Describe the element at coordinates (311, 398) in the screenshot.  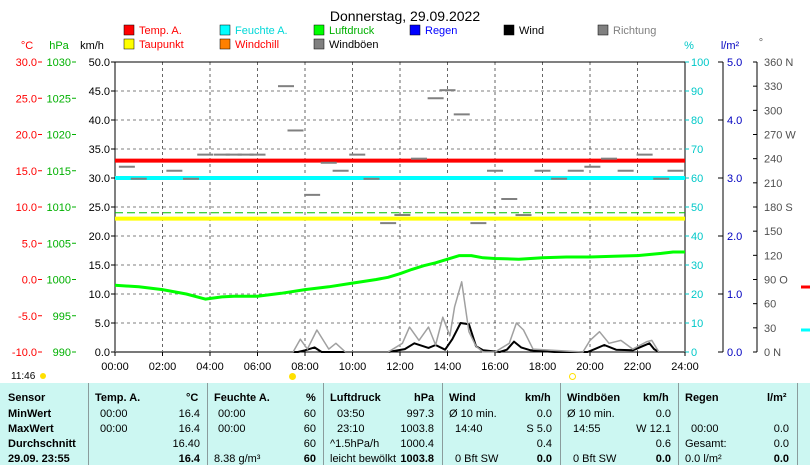
I see `header-humidity-unit: %` at that location.